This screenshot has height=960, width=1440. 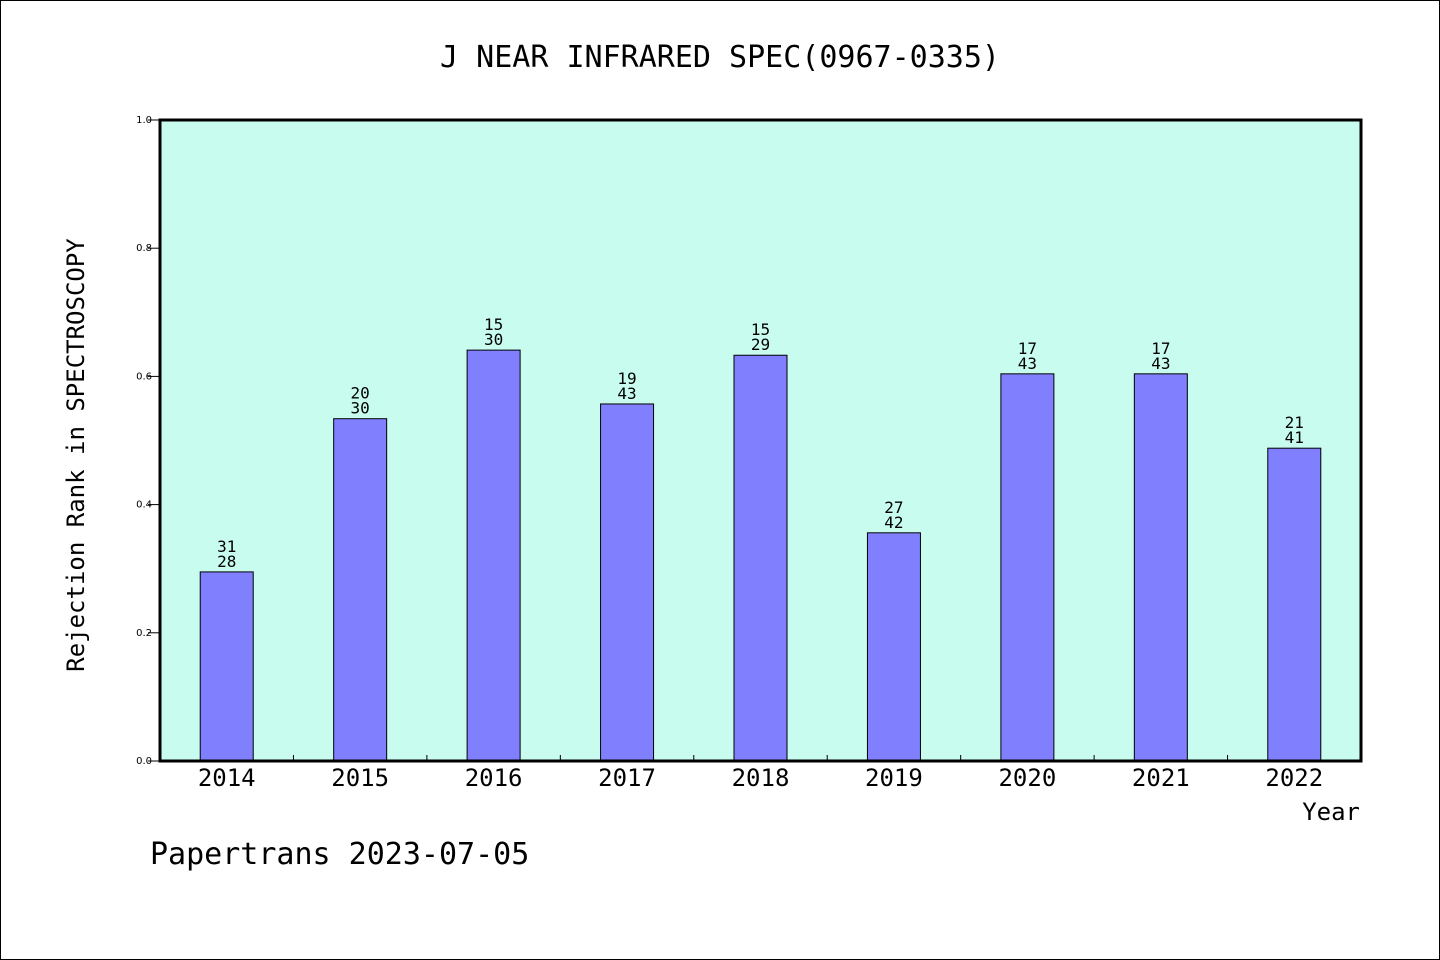 I want to click on y-tick-label: 0.6, so click(x=144, y=376).